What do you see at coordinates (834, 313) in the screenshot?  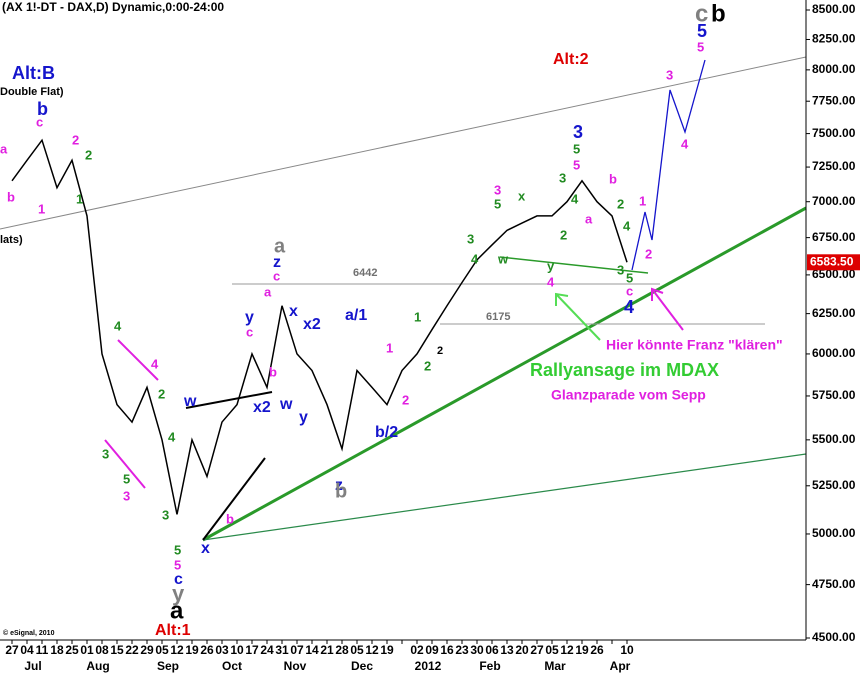 I see `y-tick-label: 6250.00` at bounding box center [834, 313].